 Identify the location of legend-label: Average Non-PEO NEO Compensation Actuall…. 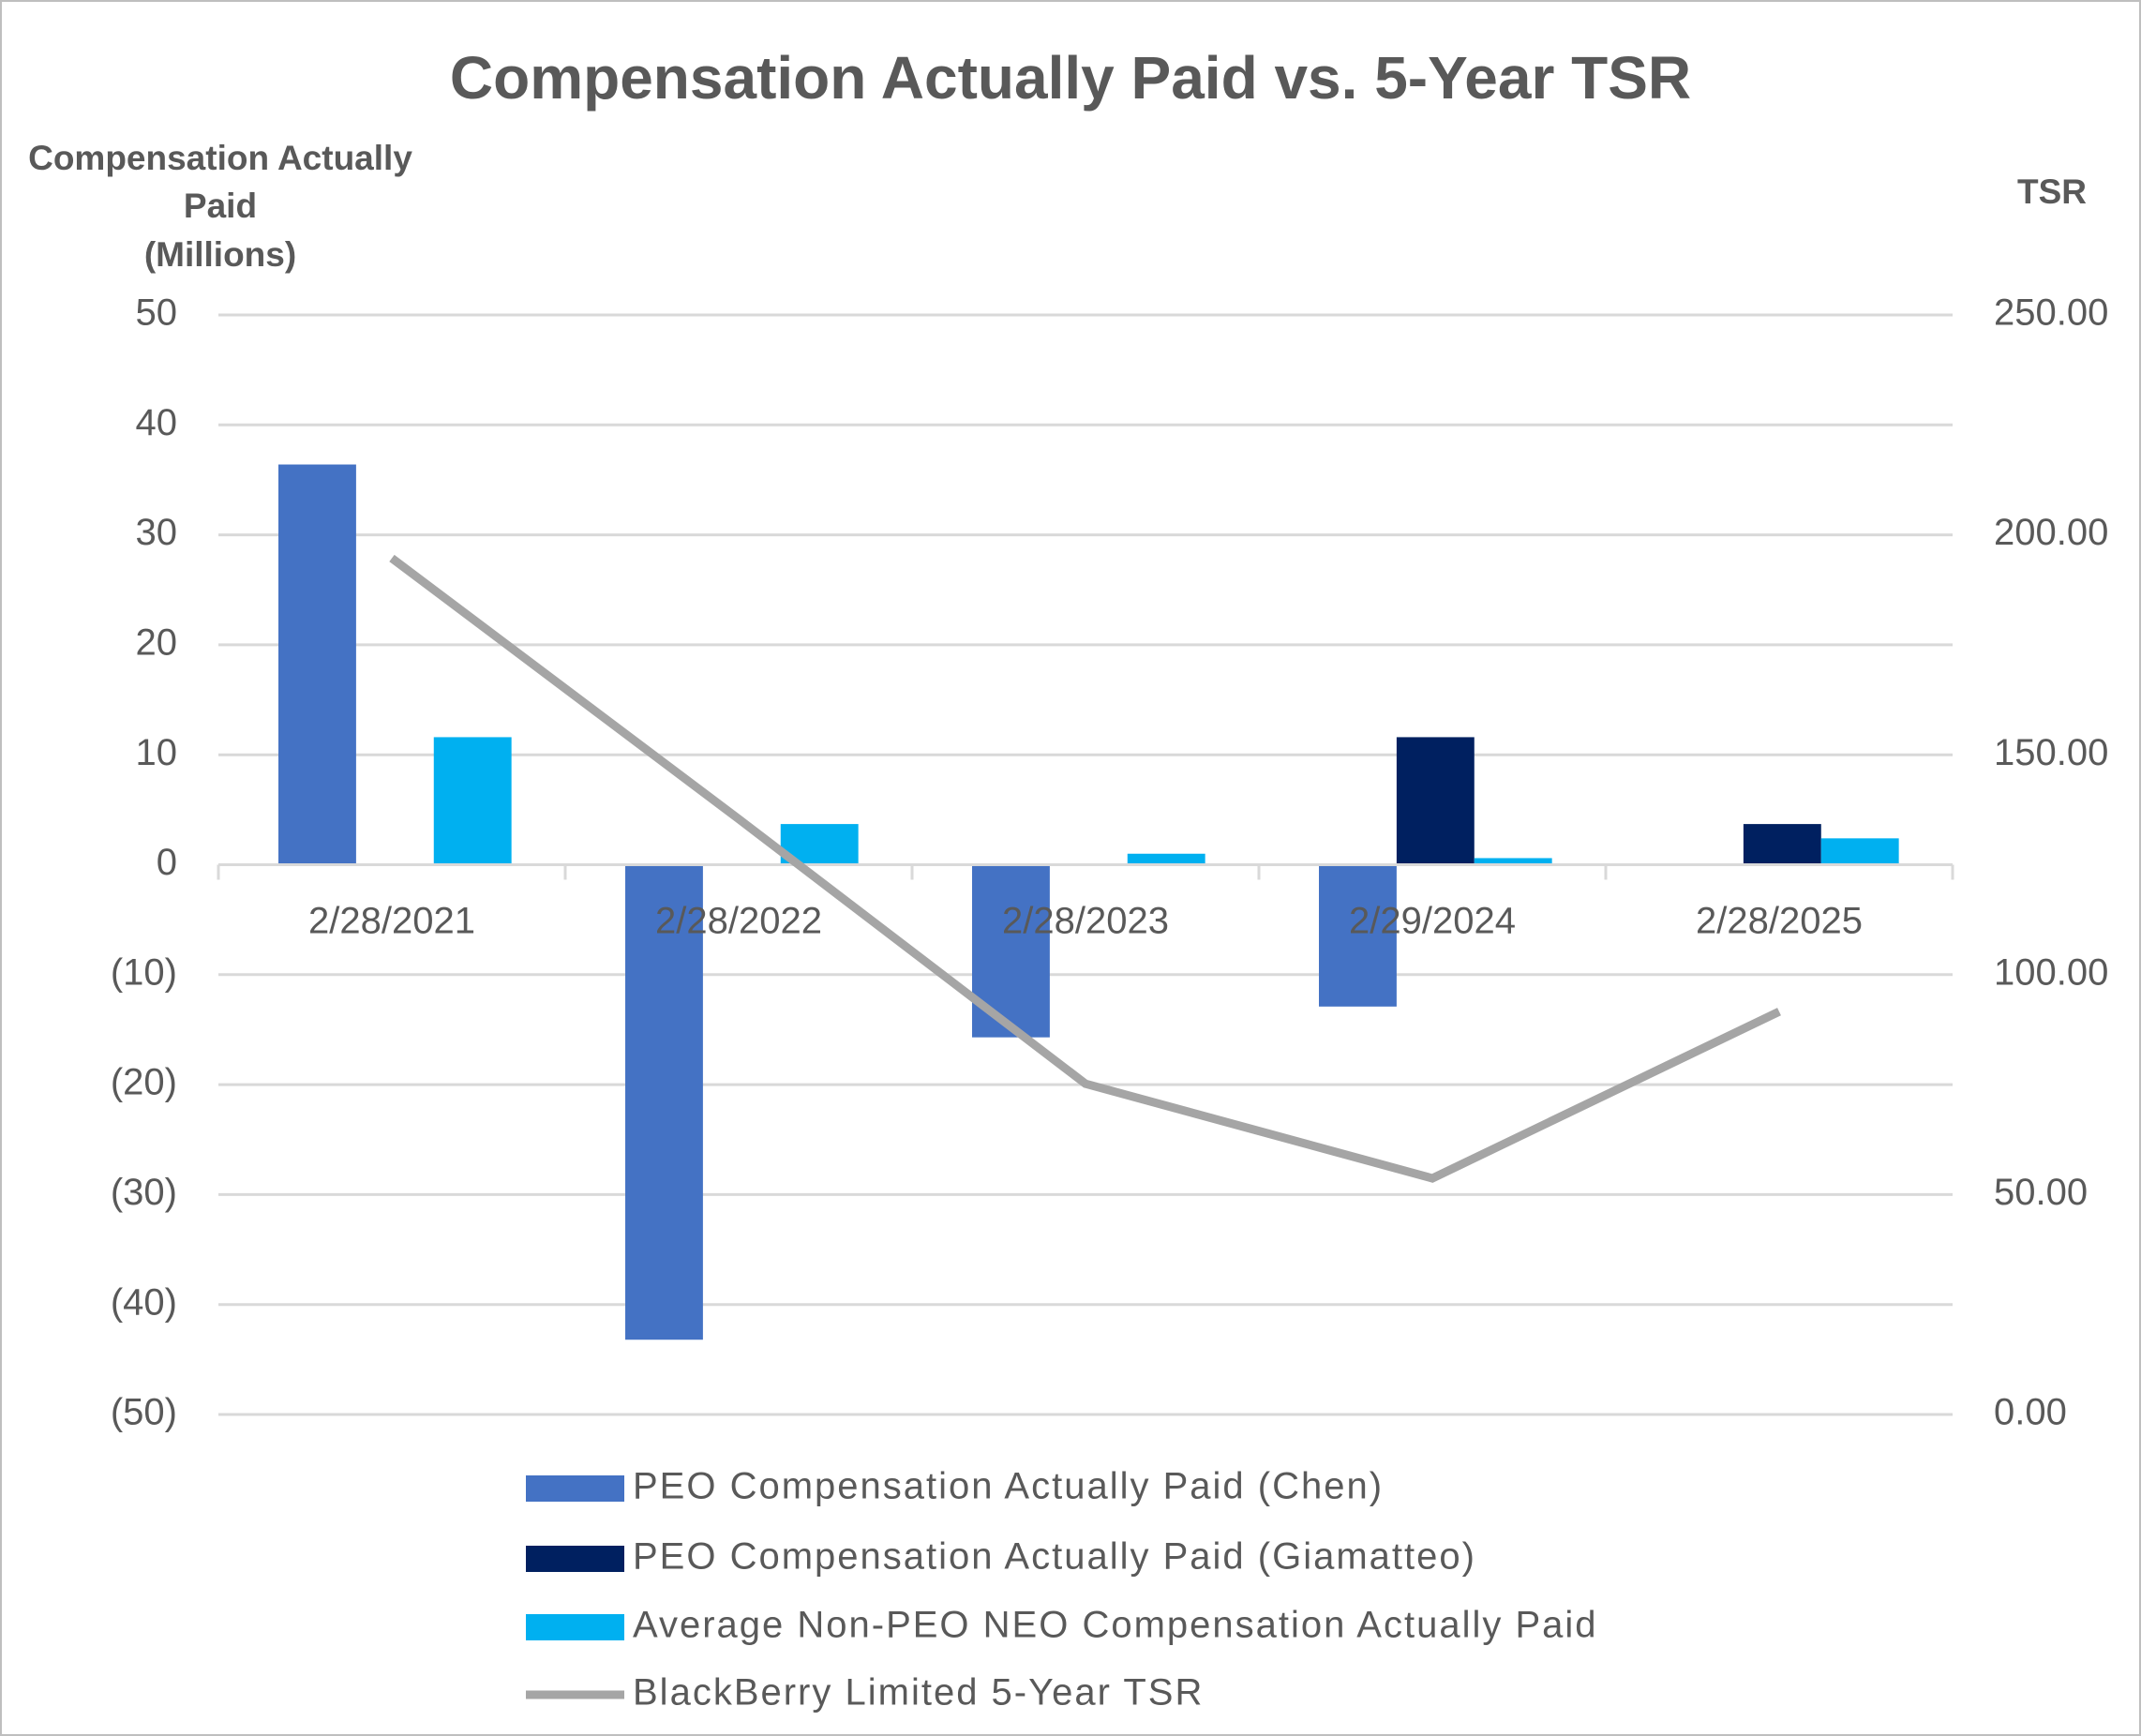
(1115, 1625).